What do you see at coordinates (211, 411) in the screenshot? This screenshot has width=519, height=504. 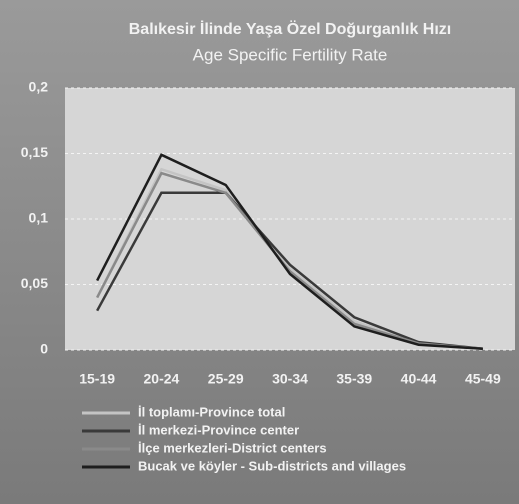 I see `legend-label: İl toplamı-Province total` at bounding box center [211, 411].